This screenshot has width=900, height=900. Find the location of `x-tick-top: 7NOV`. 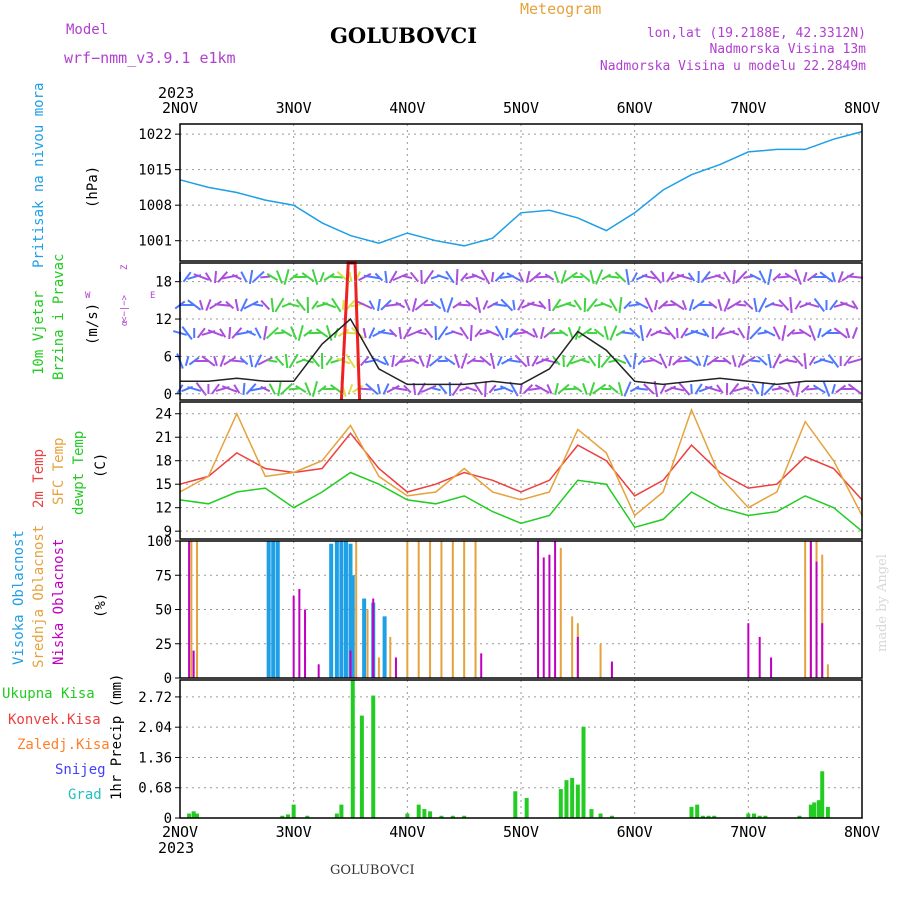

x-tick-top: 7NOV is located at coordinates (748, 108).